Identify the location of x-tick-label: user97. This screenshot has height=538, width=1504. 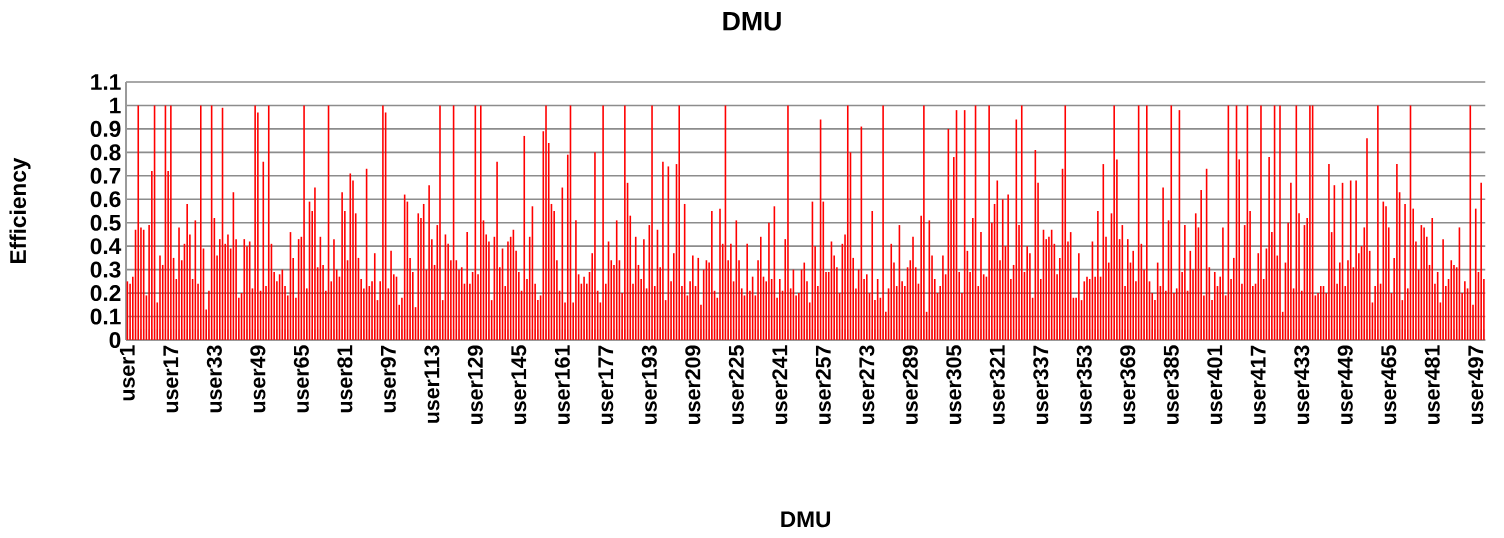
(388, 379).